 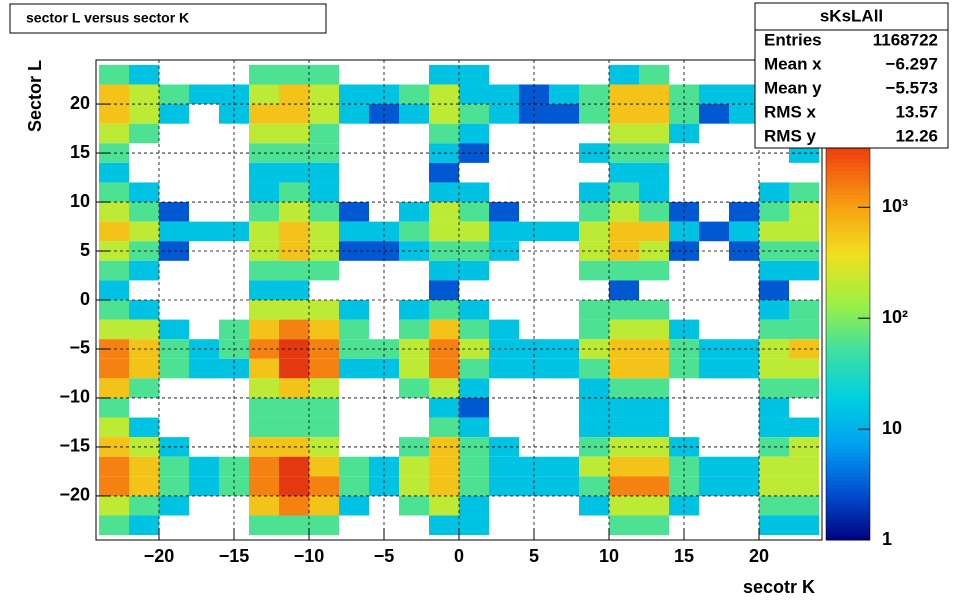 What do you see at coordinates (916, 111) in the screenshot?
I see `stats-value: 13.57` at bounding box center [916, 111].